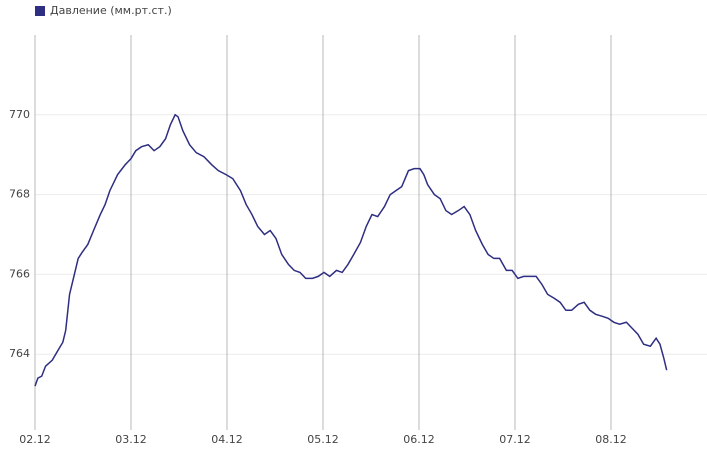  I want to click on x-tick-label: 03.12, so click(131, 439).